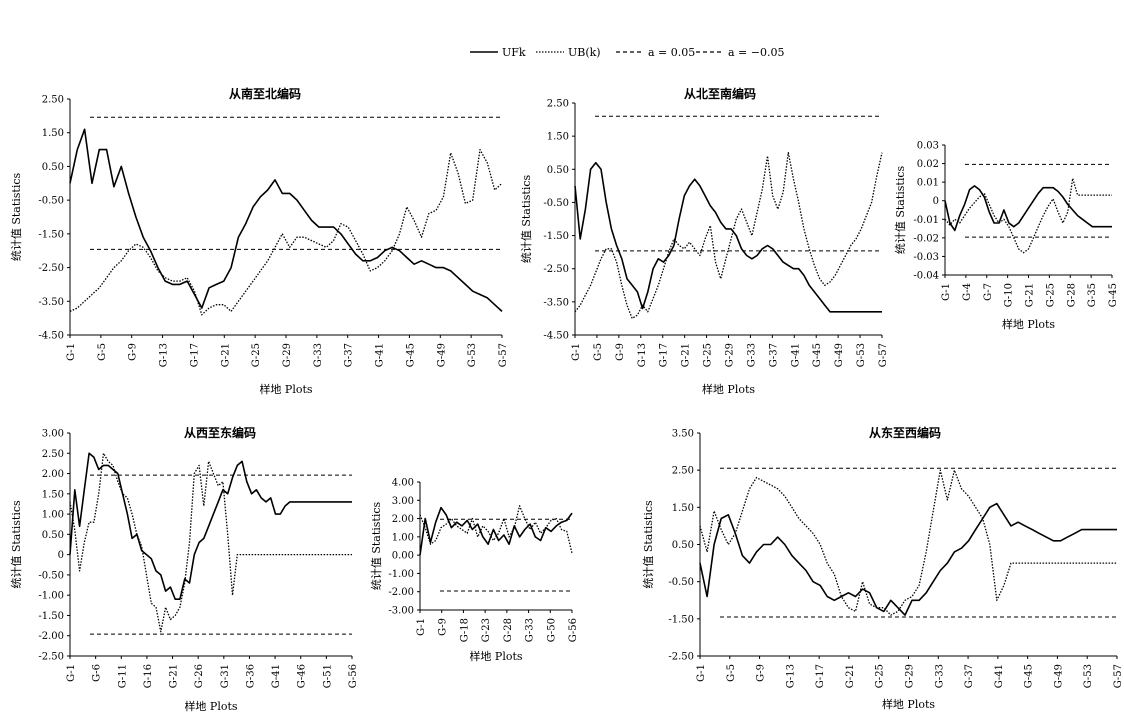  I want to click on y-tick-label: -0.03, so click(926, 257).